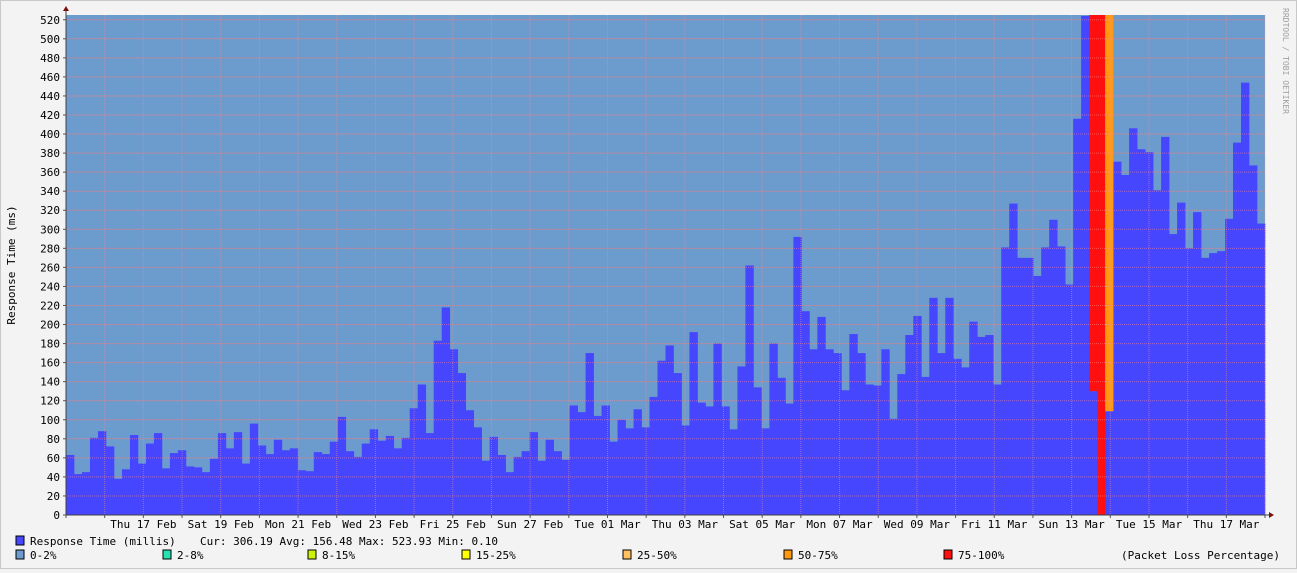 The width and height of the screenshot is (1297, 573). What do you see at coordinates (994, 524) in the screenshot?
I see `x-tick-label: Fri 11 Mar` at bounding box center [994, 524].